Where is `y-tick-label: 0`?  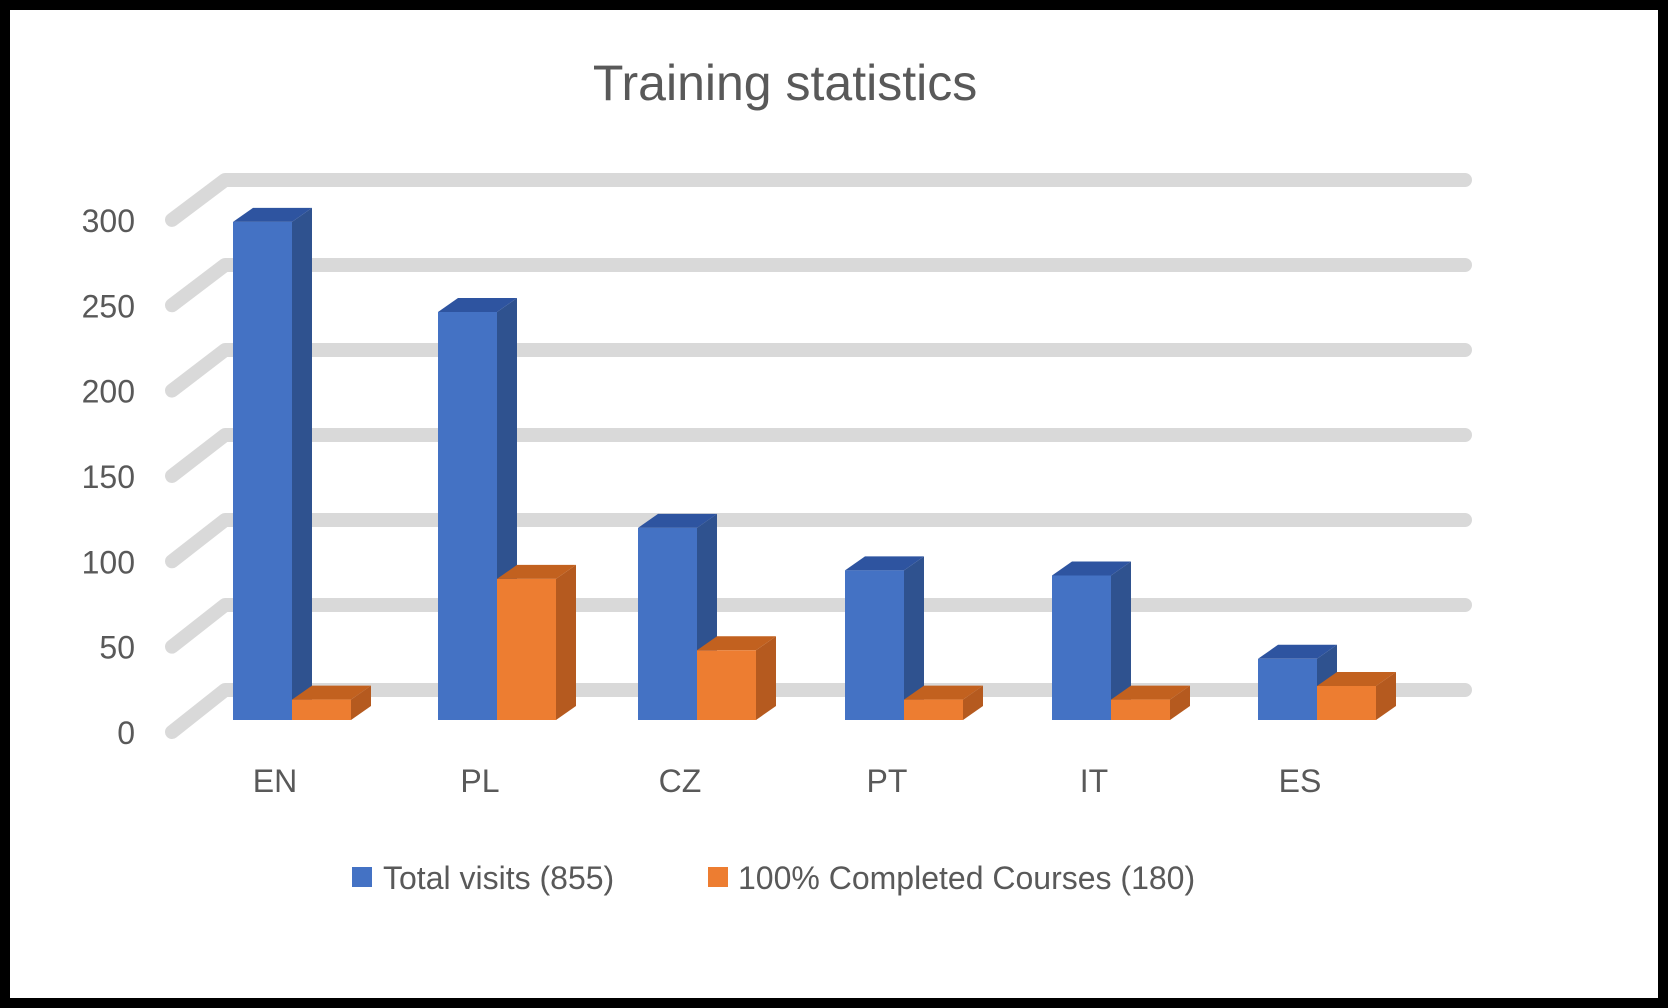 y-tick-label: 0 is located at coordinates (126, 733).